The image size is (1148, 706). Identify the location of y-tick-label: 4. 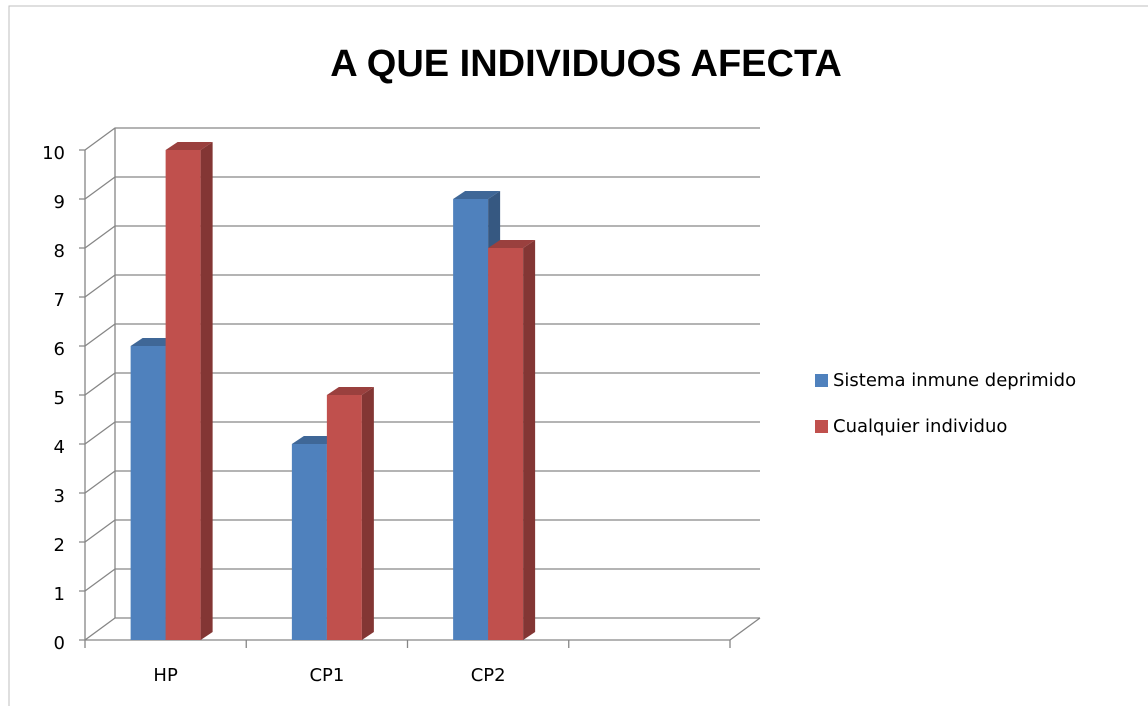
(59, 447).